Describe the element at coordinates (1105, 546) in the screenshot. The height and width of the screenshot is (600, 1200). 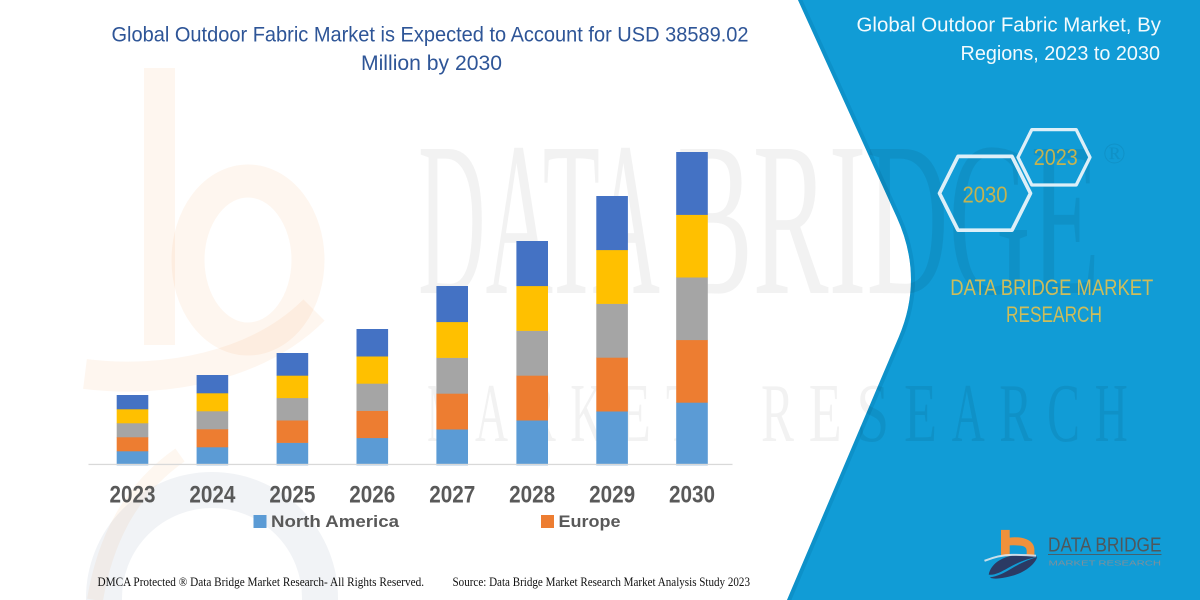
I see `svg-text: DATA BRIDGE` at that location.